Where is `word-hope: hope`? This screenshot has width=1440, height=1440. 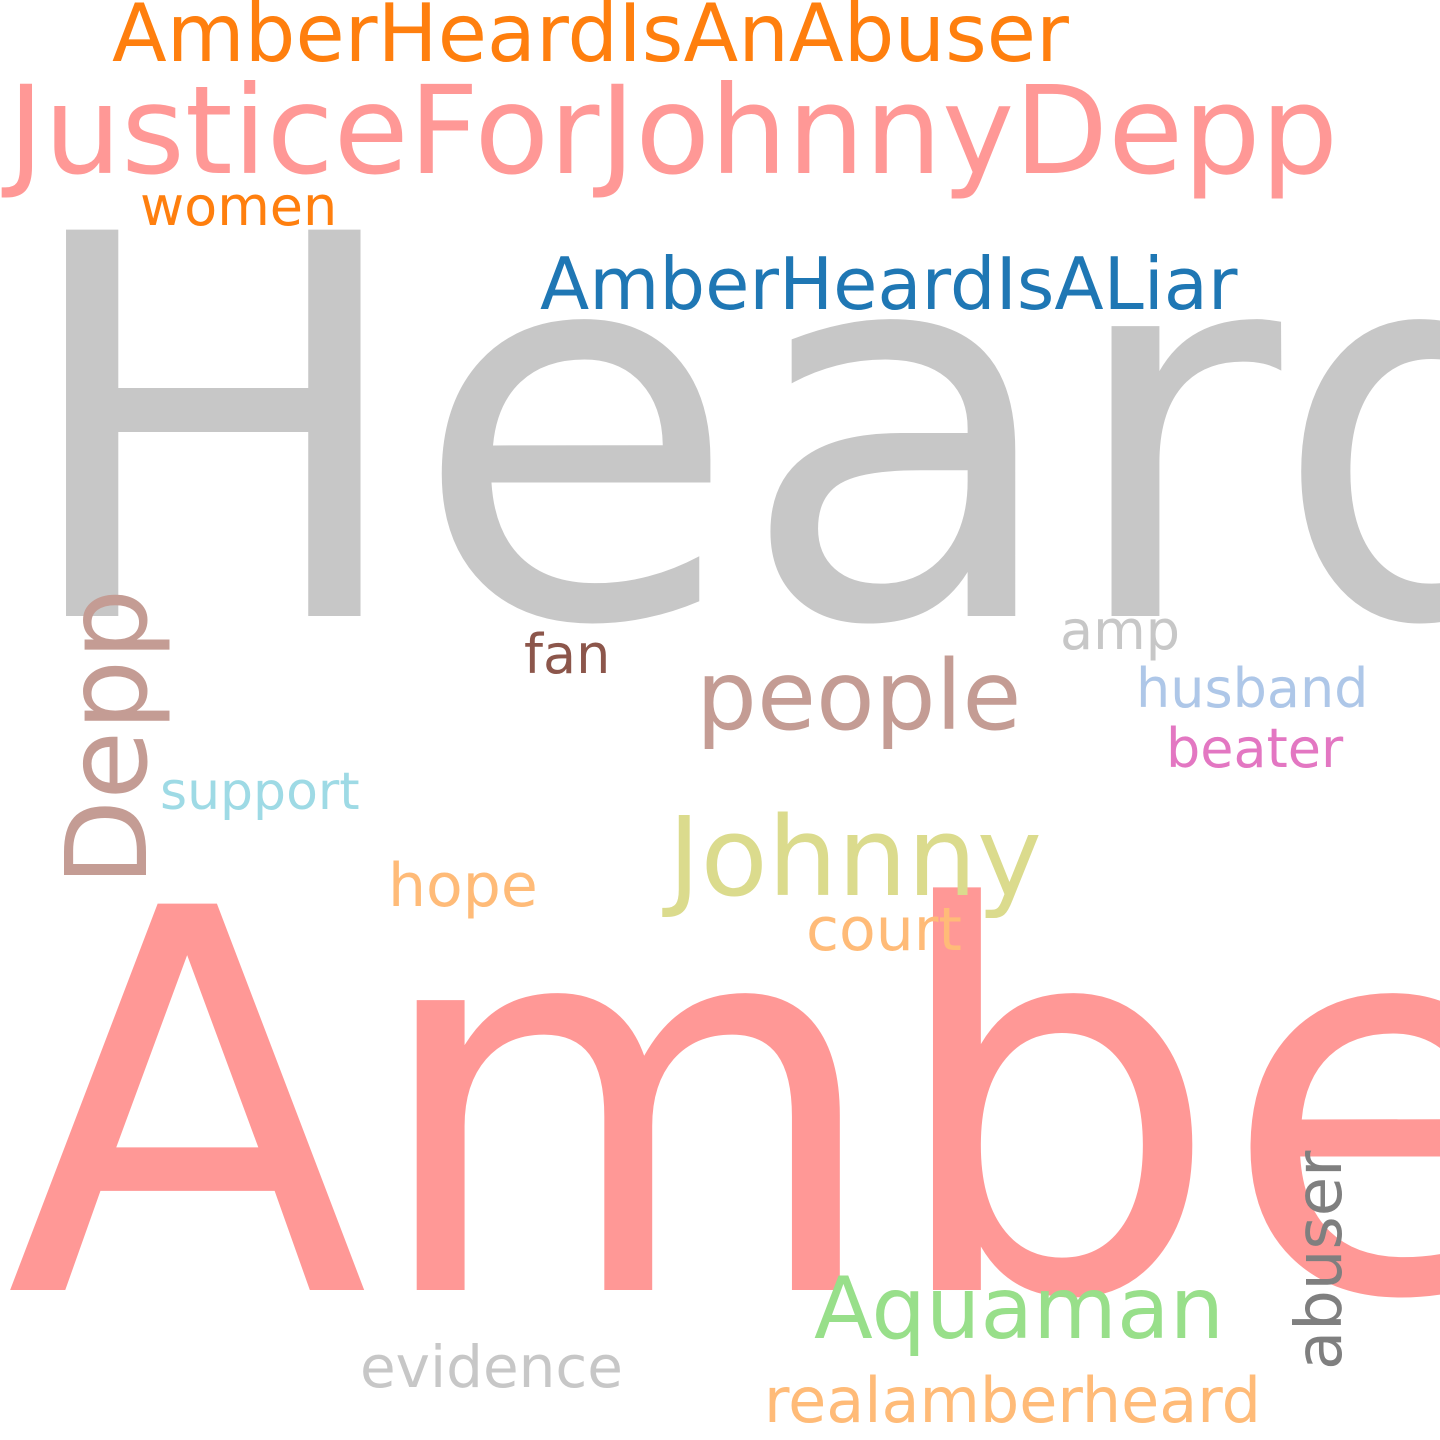 word-hope: hope is located at coordinates (463, 886).